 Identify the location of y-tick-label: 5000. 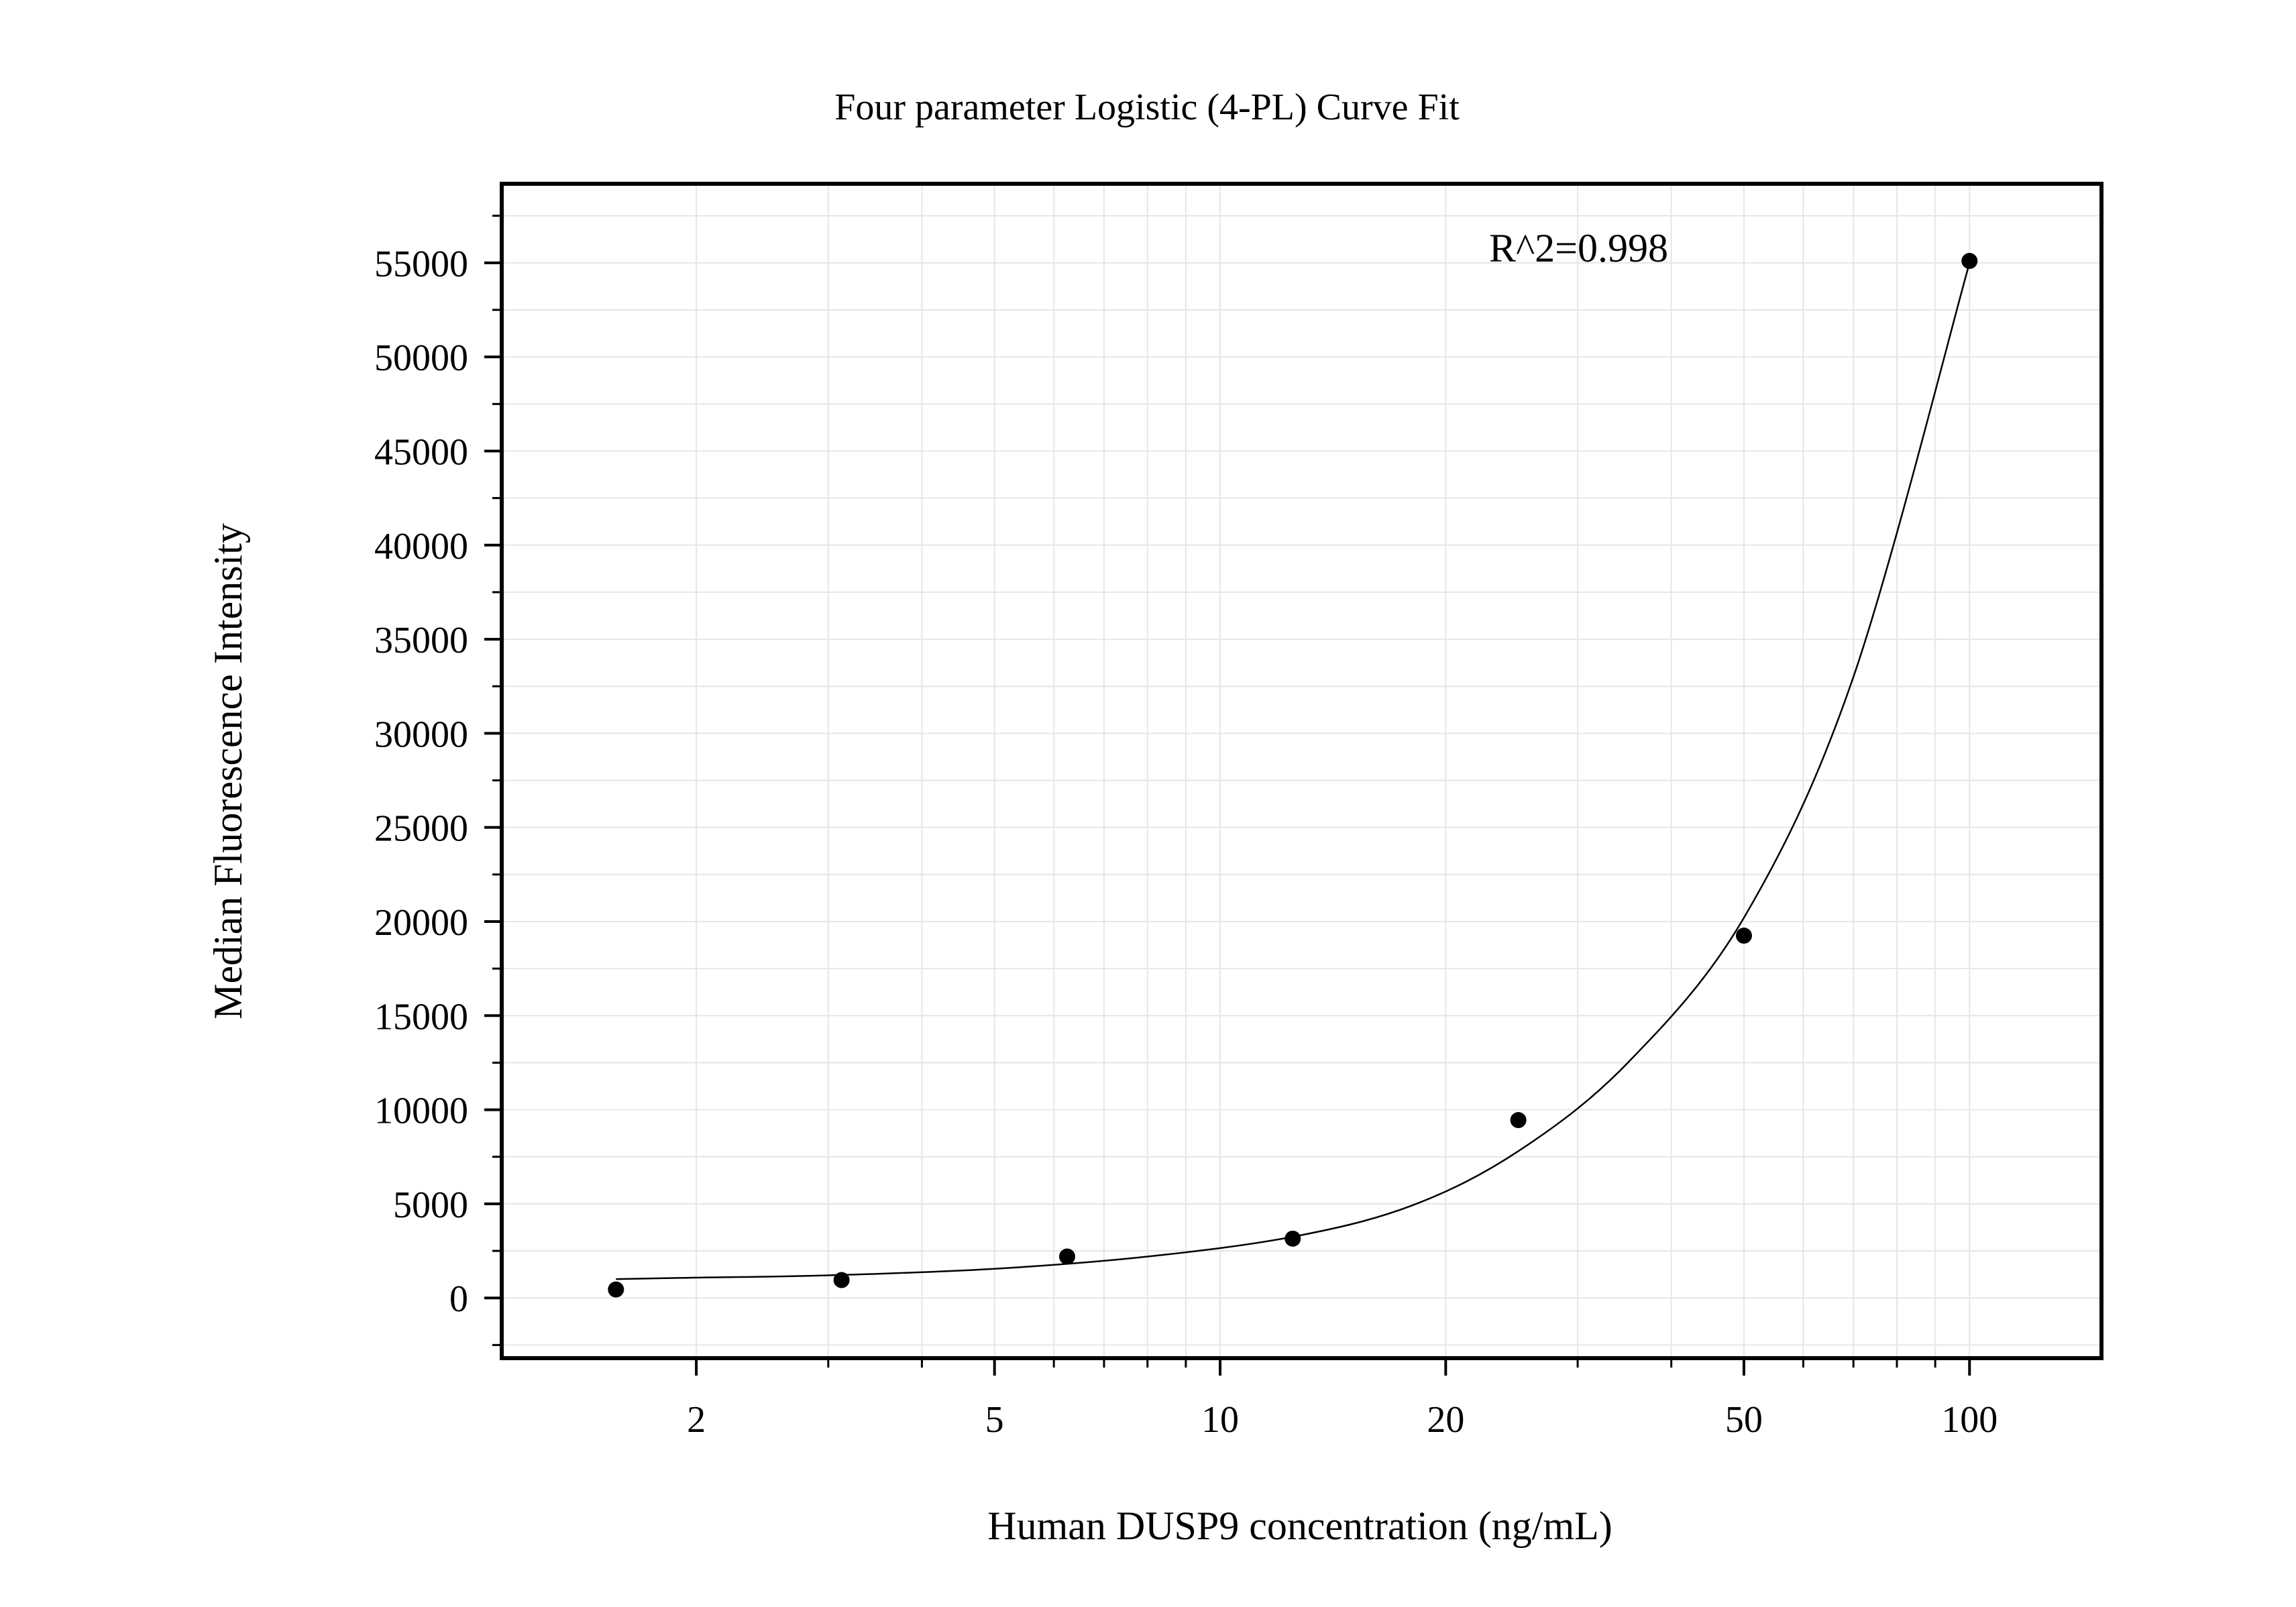
(430, 1205).